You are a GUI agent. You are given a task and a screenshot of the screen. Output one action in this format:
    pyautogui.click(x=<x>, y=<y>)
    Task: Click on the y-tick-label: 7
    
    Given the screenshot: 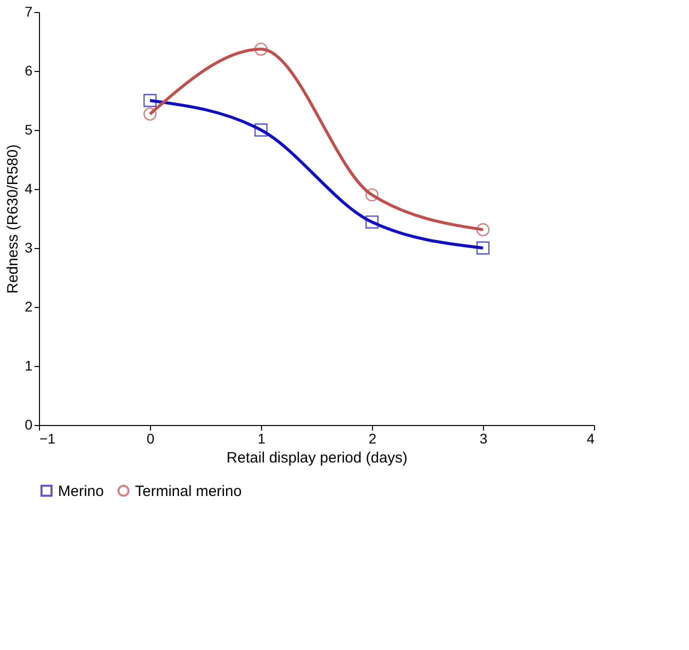 What is the action you would take?
    pyautogui.click(x=28, y=12)
    